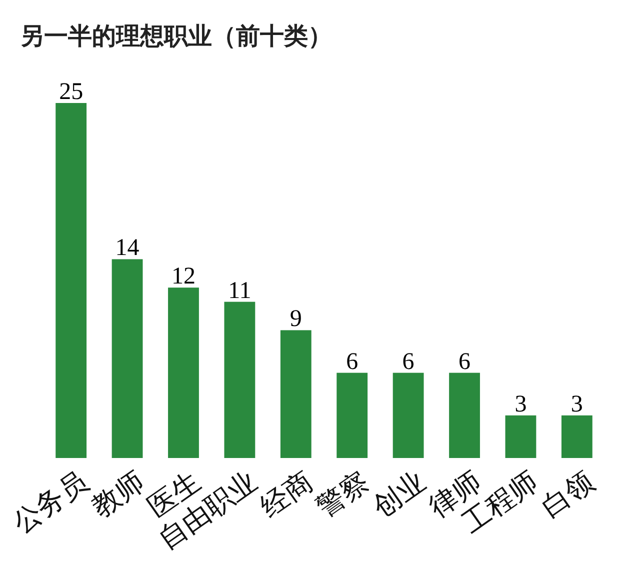 Image resolution: width=618 pixels, height=568 pixels. Describe the element at coordinates (176, 36) in the screenshot. I see `chart-title: 另一半的理想职业（前十类）` at that location.